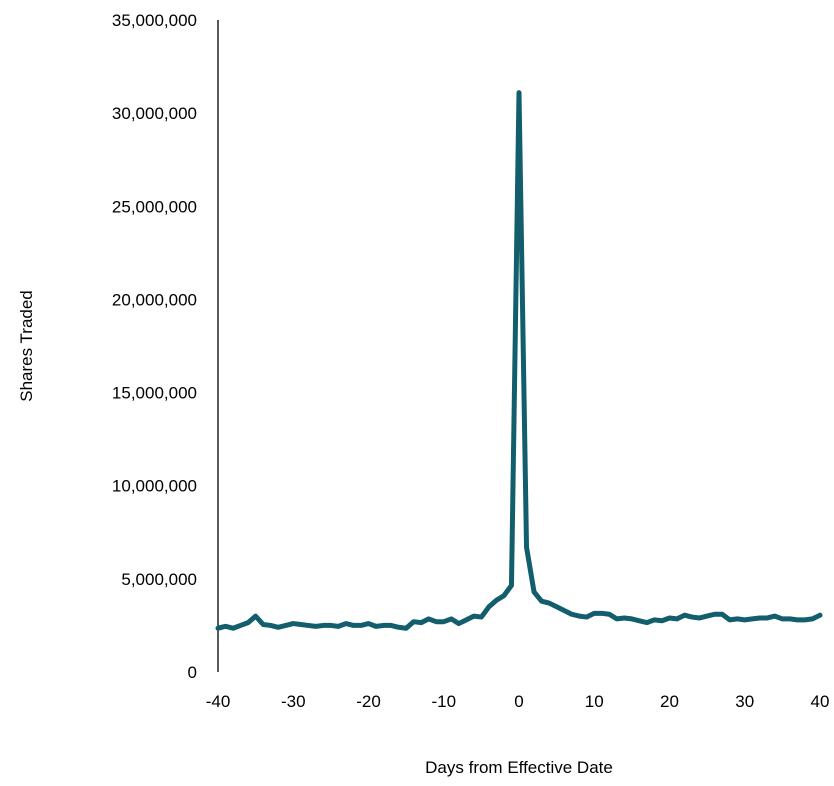 The width and height of the screenshot is (834, 786). Describe the element at coordinates (154, 393) in the screenshot. I see `y-tick-label: 15,000,000` at that location.